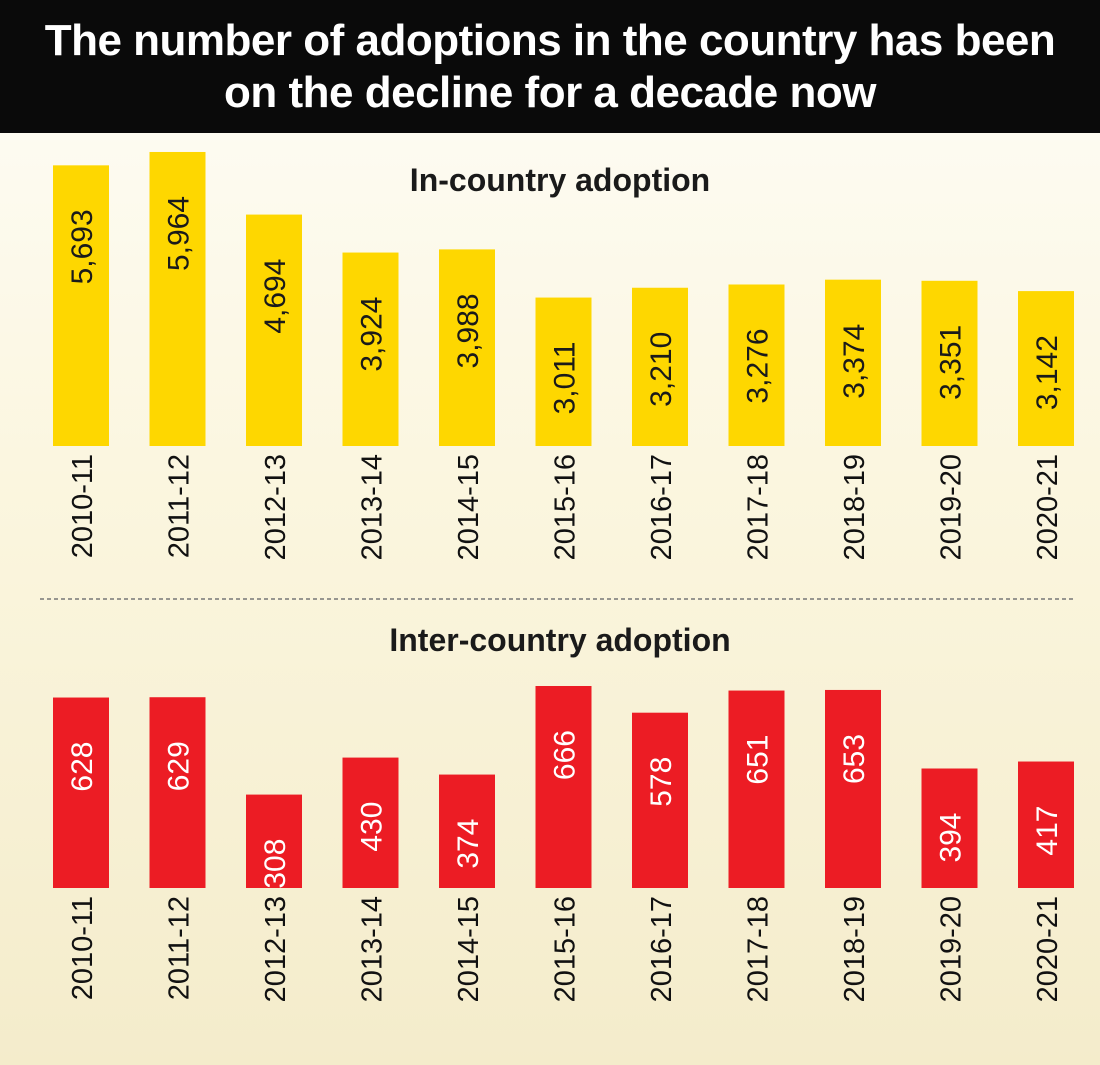 Image resolution: width=1100 pixels, height=1065 pixels. What do you see at coordinates (469, 507) in the screenshot?
I see `in-country-category-label: 2014-15` at bounding box center [469, 507].